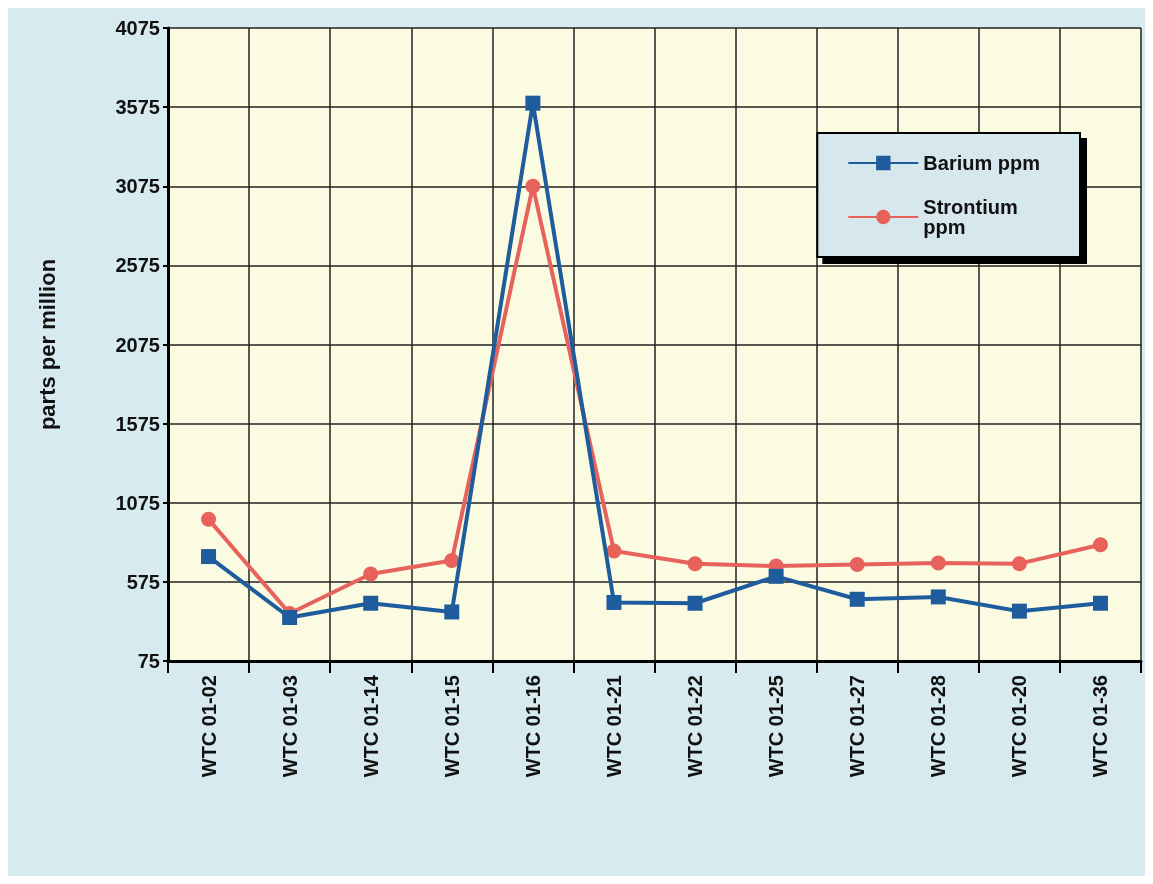 Image resolution: width=1153 pixels, height=884 pixels. Describe the element at coordinates (451, 726) in the screenshot. I see `x-tick-label: WTC 01-15` at that location.